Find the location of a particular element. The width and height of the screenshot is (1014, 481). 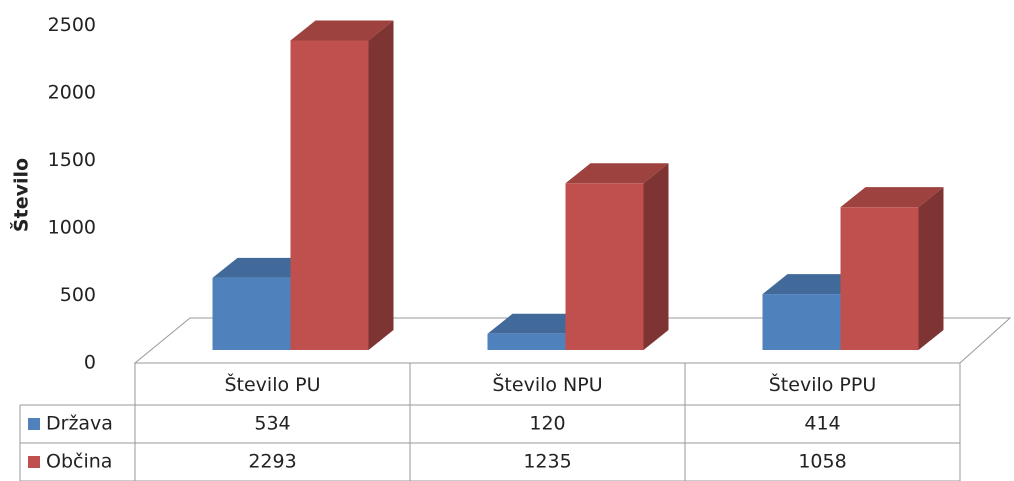

legend-label: Država is located at coordinates (79, 424).